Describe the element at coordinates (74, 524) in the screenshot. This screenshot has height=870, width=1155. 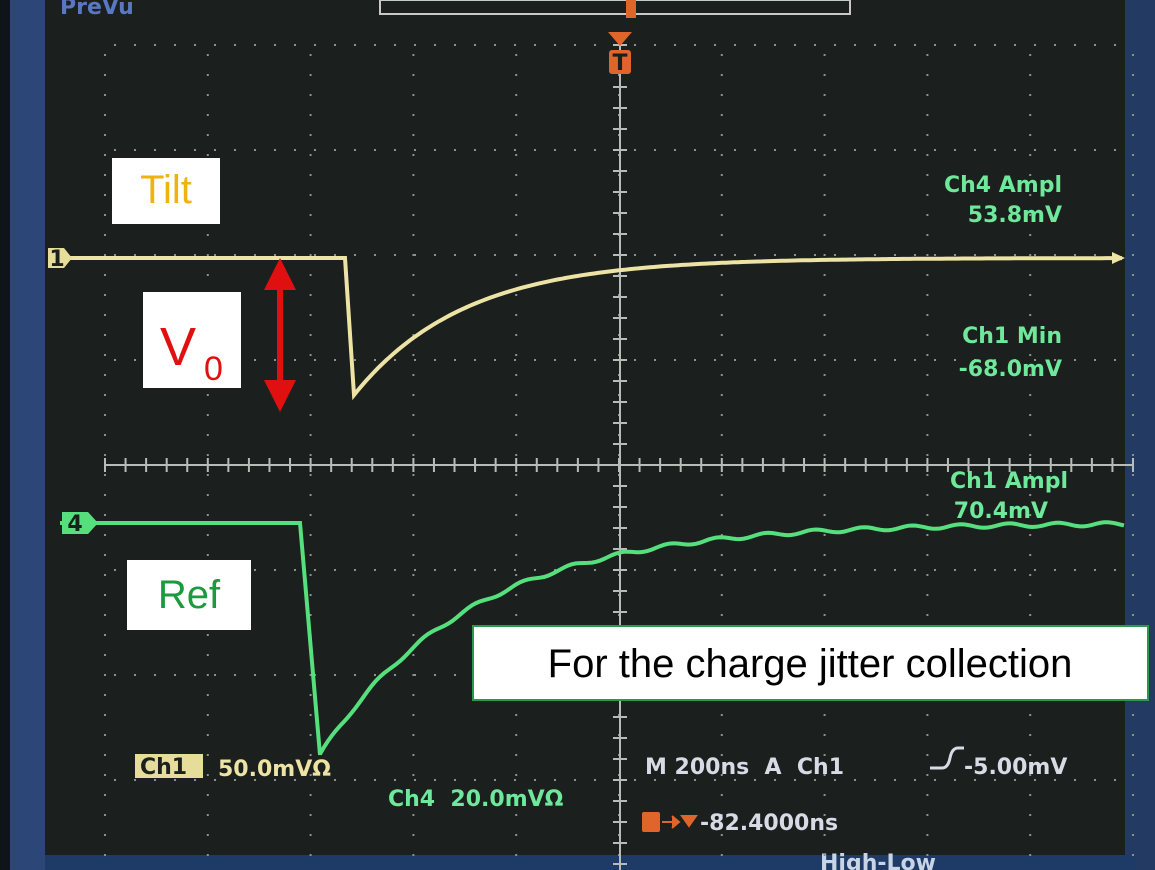
I see `ch4-marker: 4` at that location.